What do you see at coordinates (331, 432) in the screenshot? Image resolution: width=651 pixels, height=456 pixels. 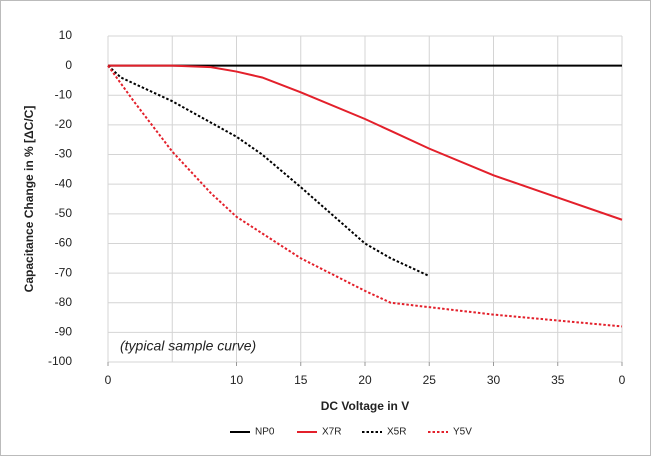 I see `legend-label: X7R` at bounding box center [331, 432].